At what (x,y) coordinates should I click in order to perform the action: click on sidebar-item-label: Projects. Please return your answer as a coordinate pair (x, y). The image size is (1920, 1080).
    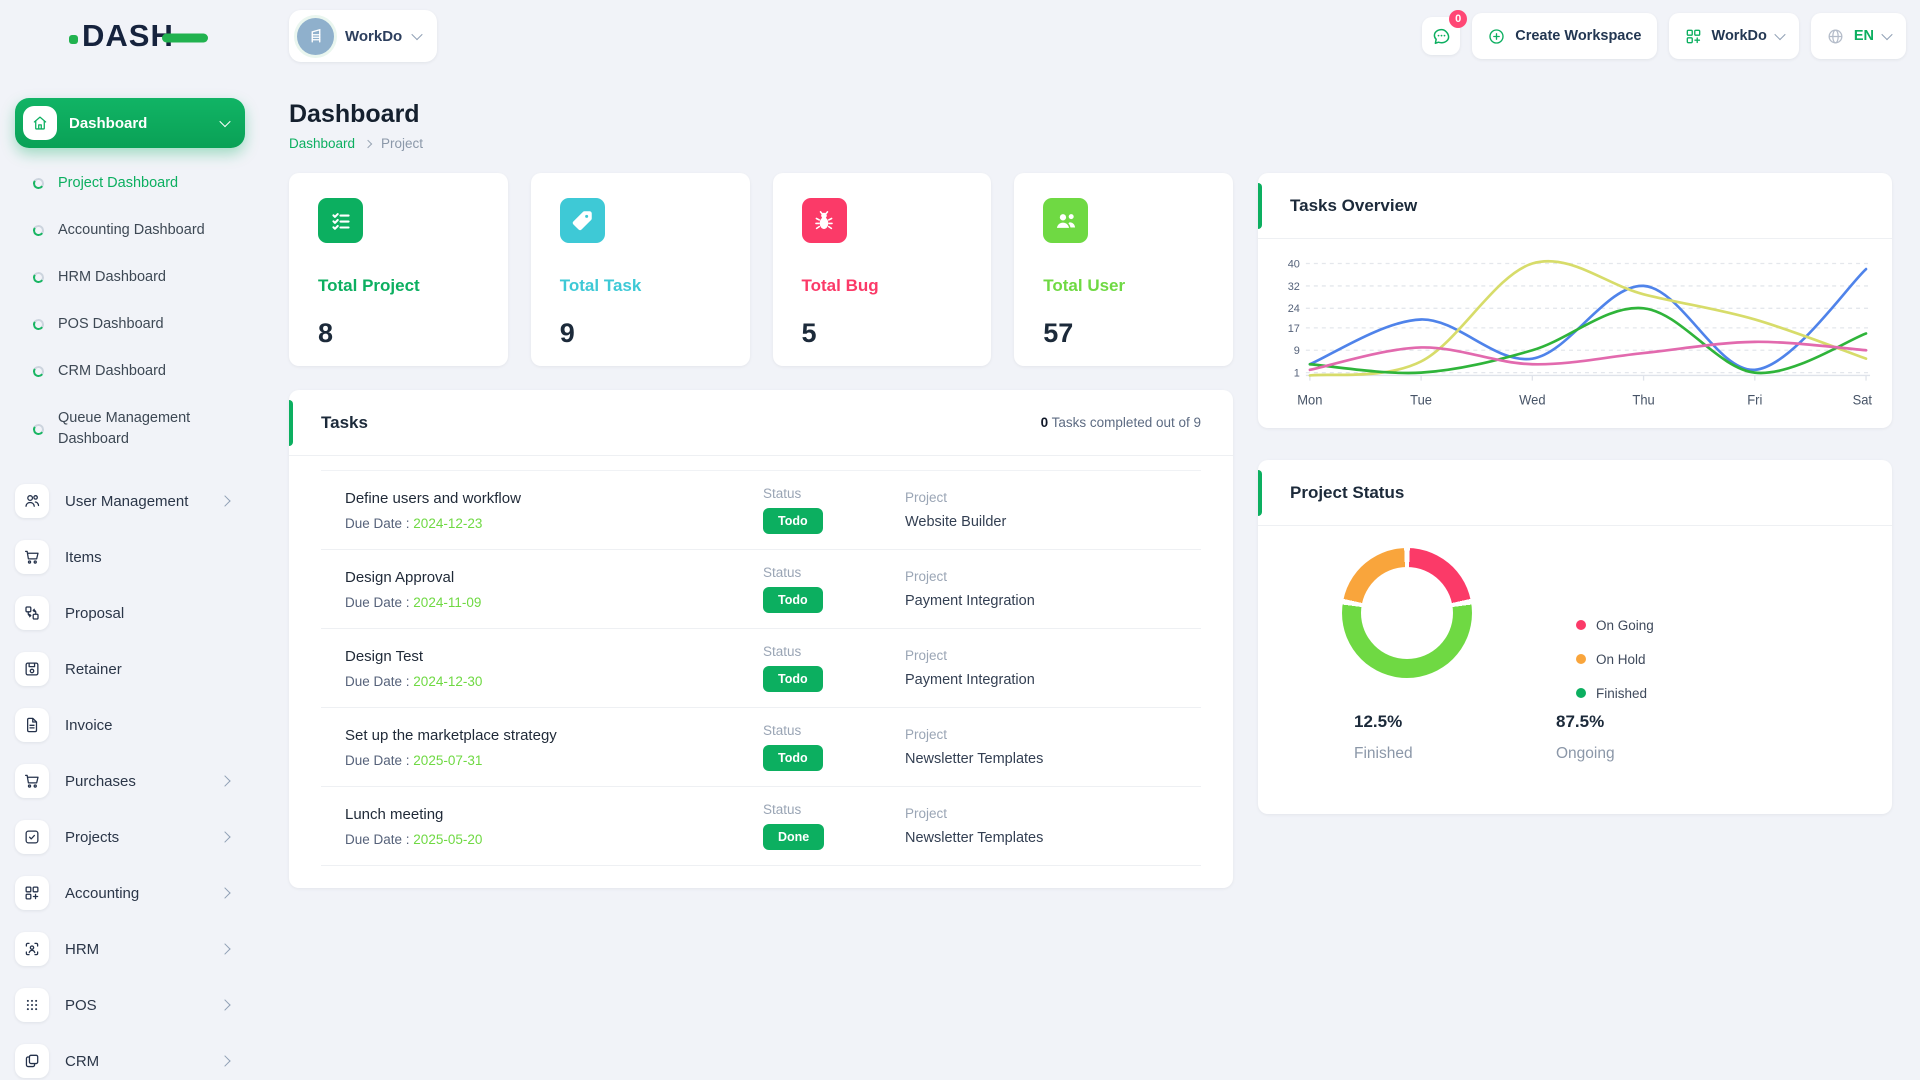
    Looking at the image, I should click on (92, 837).